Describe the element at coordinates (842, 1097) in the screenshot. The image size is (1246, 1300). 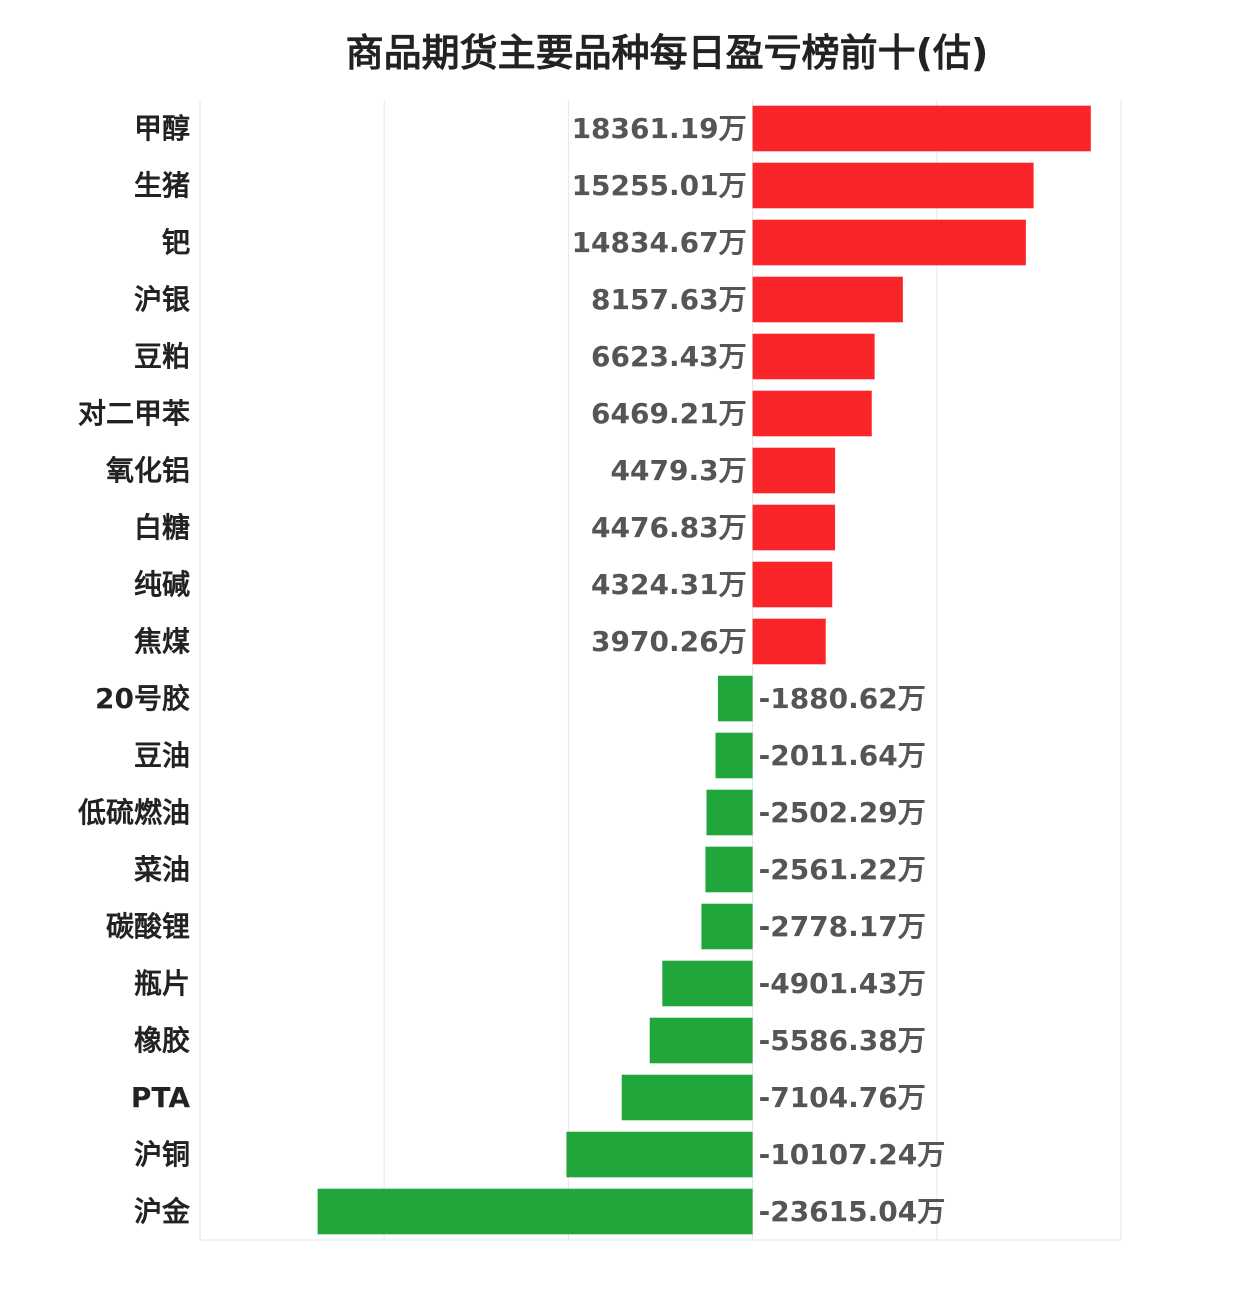
I see `value-label: -7104.76万` at that location.